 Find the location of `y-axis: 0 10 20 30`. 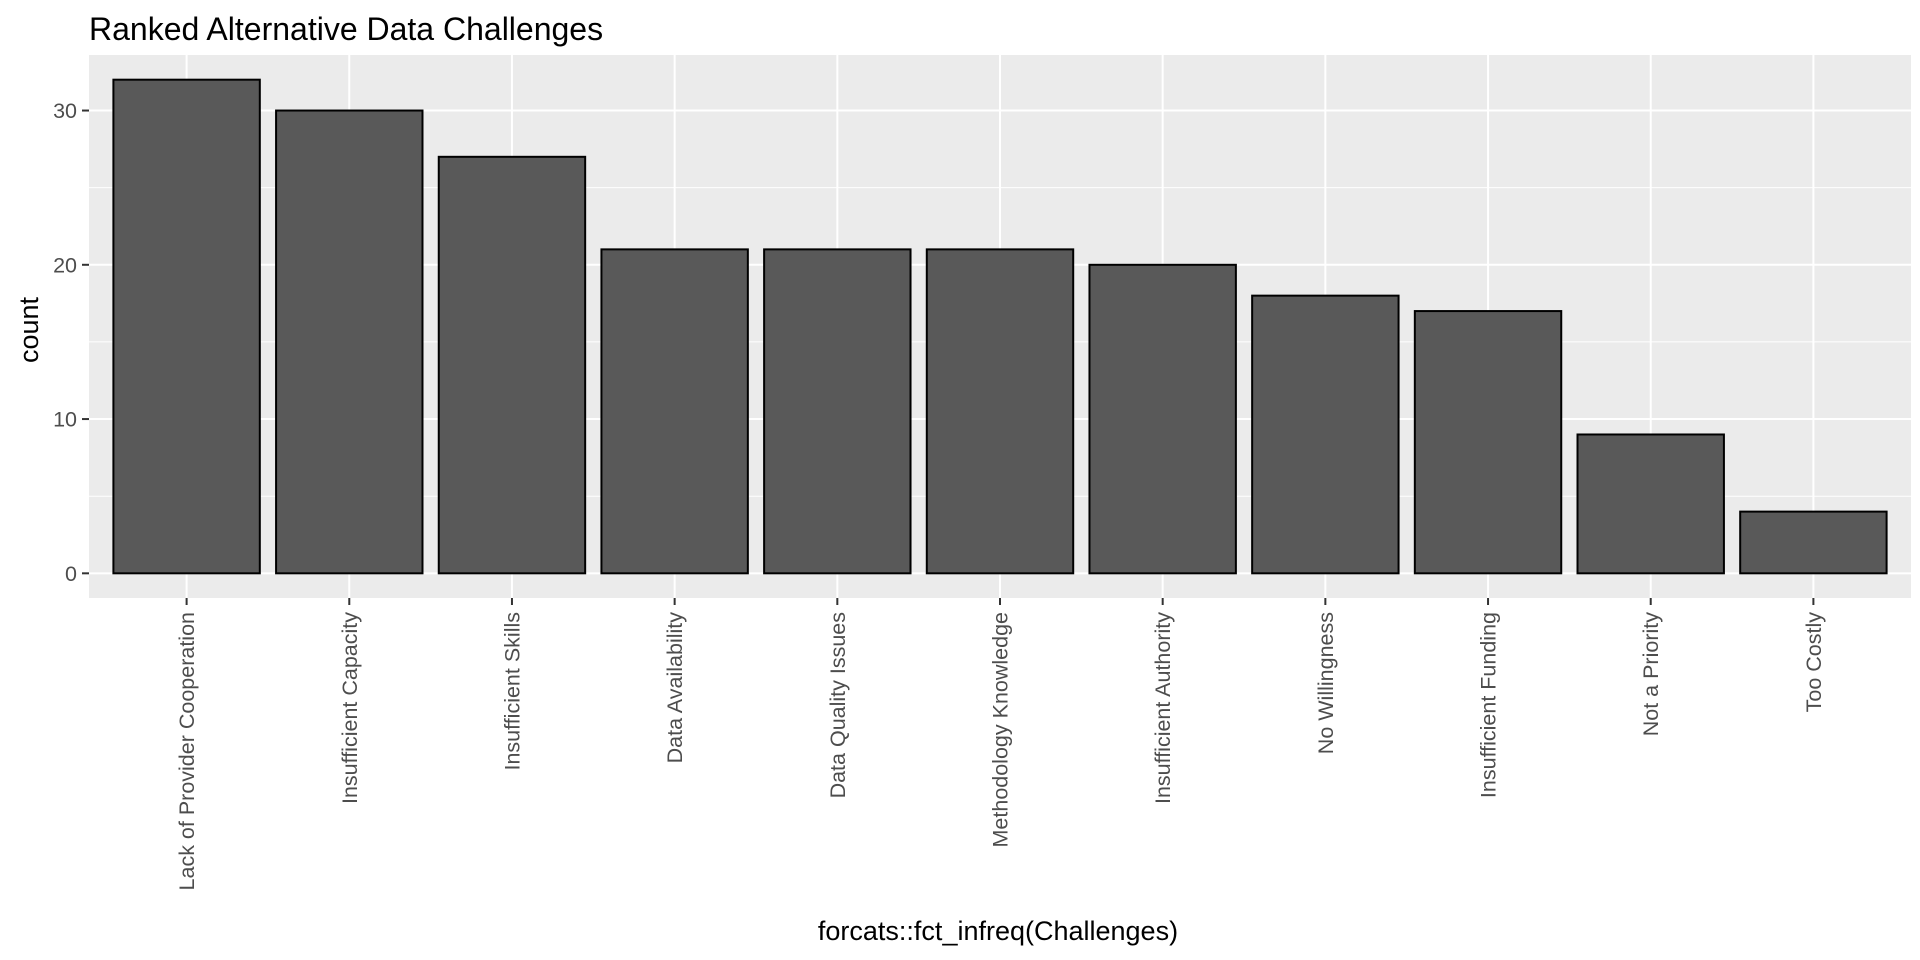

y-axis: 0 10 20 30 is located at coordinates (71, 342).